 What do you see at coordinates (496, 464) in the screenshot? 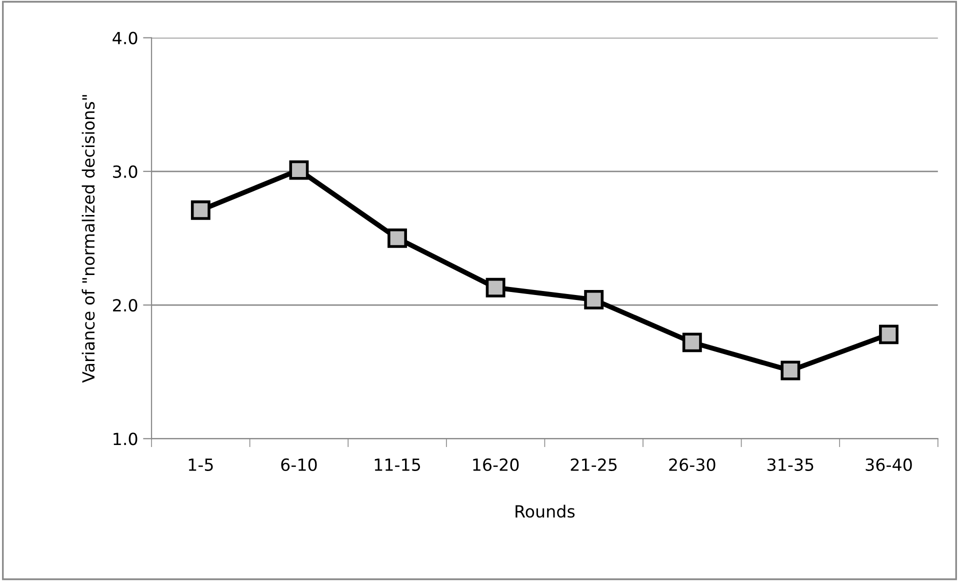
I see `x-tick-label: 16-20` at bounding box center [496, 464].